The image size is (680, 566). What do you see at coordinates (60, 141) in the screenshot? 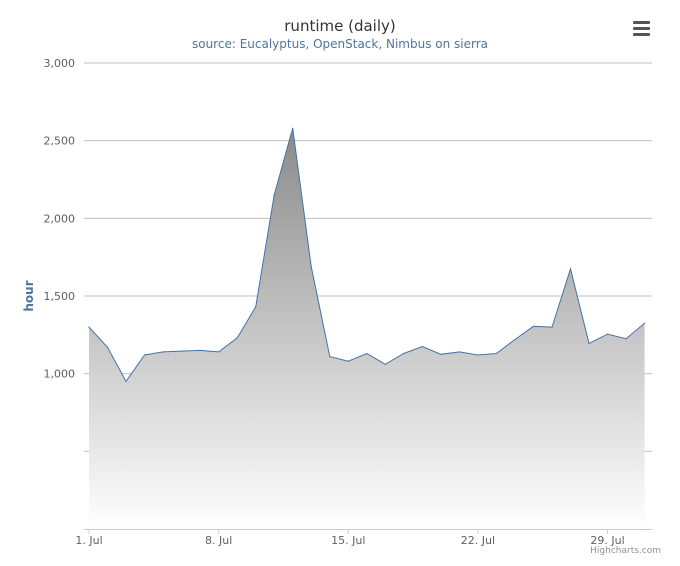
I see `y-tick-label: 2,500` at bounding box center [60, 141].